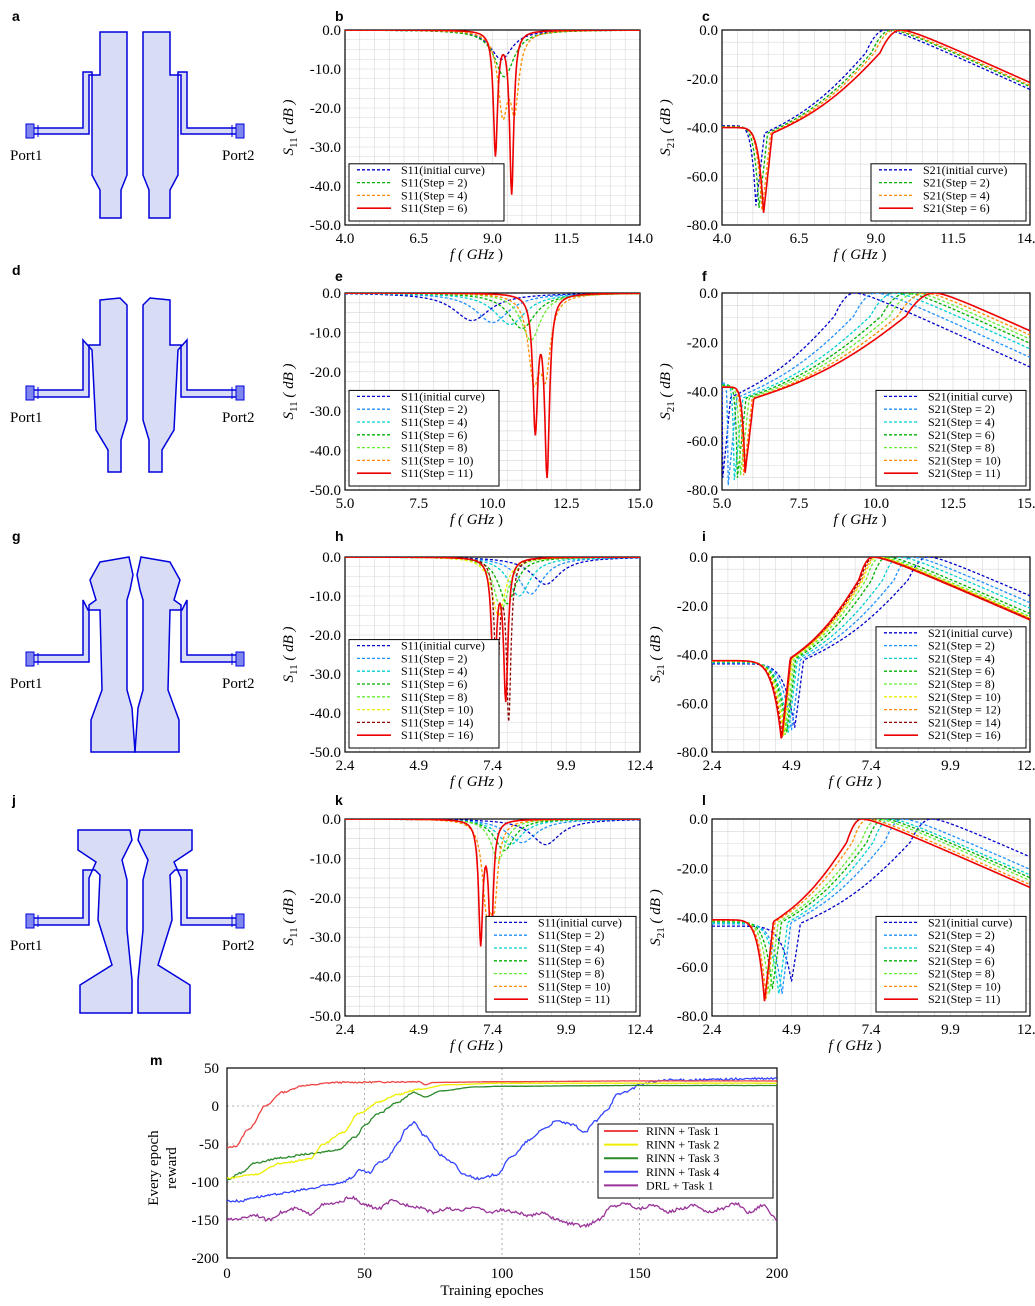 Image resolution: width=1035 pixels, height=1306 pixels. Describe the element at coordinates (339, 276) in the screenshot. I see `panel-label-e: e` at that location.